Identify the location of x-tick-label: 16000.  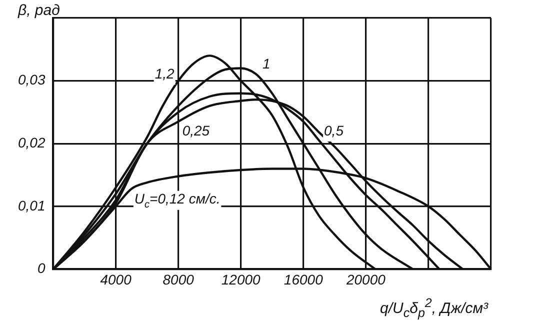
(304, 279).